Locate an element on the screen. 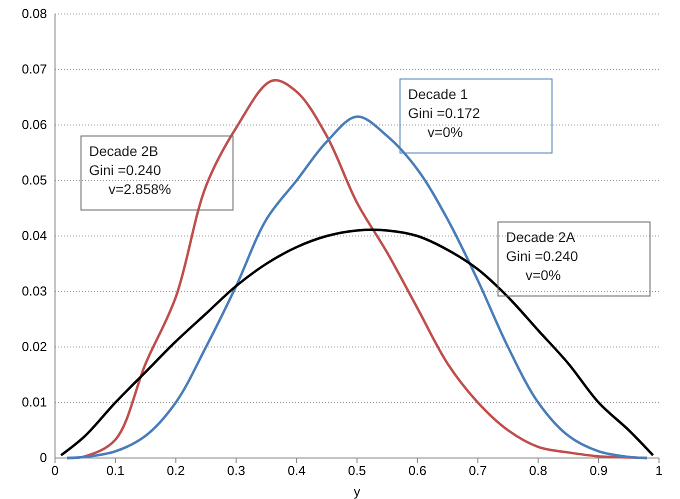 The width and height of the screenshot is (680, 499). y-tick-label: 0.06 is located at coordinates (34, 124).